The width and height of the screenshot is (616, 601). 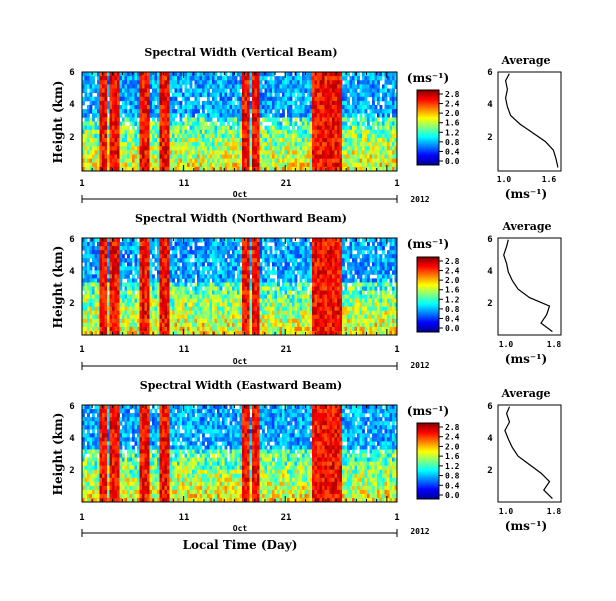 I want to click on y-tick-label: 2, so click(x=71, y=138).